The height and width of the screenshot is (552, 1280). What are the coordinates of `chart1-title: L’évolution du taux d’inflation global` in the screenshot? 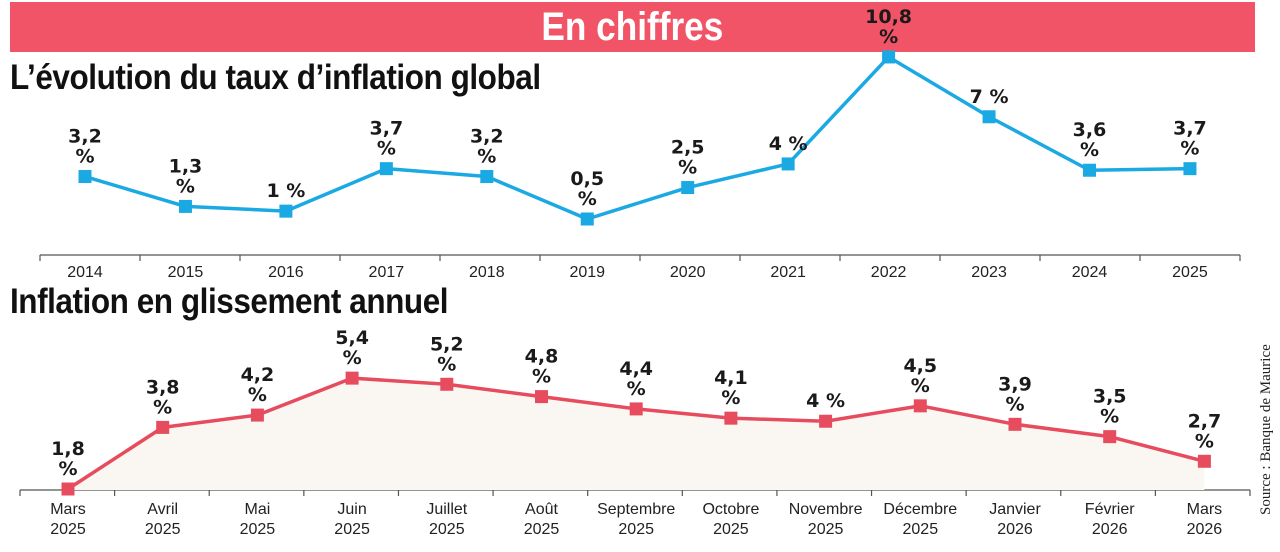 It's located at (275, 77).